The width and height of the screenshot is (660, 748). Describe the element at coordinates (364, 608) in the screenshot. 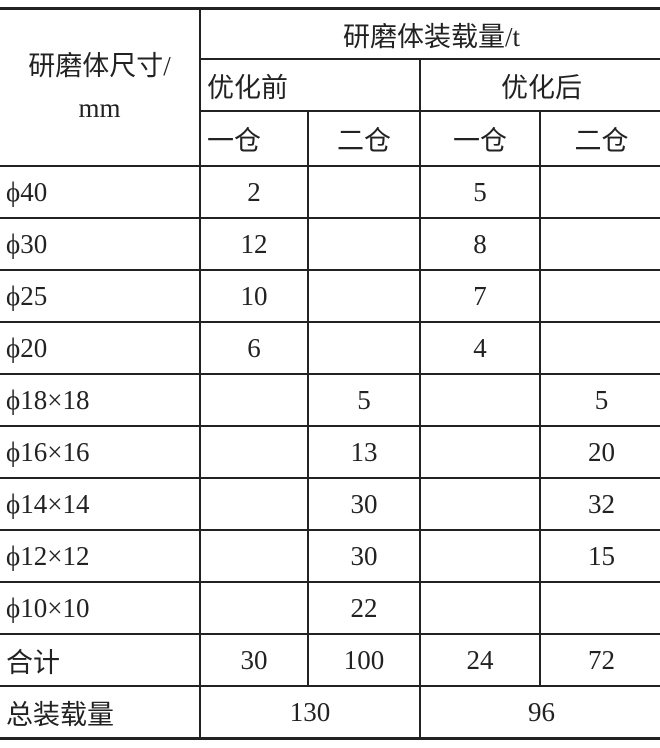

I see `value-cell: 22` at that location.